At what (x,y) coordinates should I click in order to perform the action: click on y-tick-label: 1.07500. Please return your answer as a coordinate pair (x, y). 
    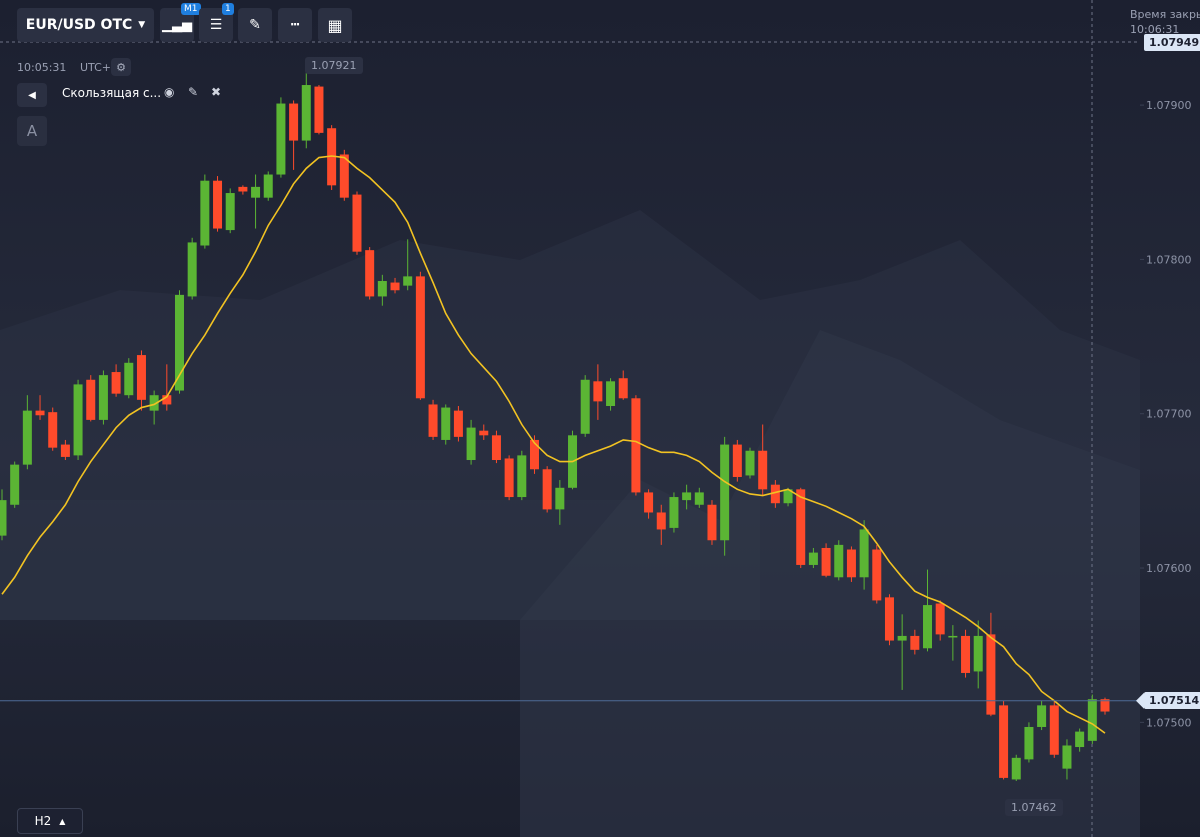
    Looking at the image, I should click on (1169, 722).